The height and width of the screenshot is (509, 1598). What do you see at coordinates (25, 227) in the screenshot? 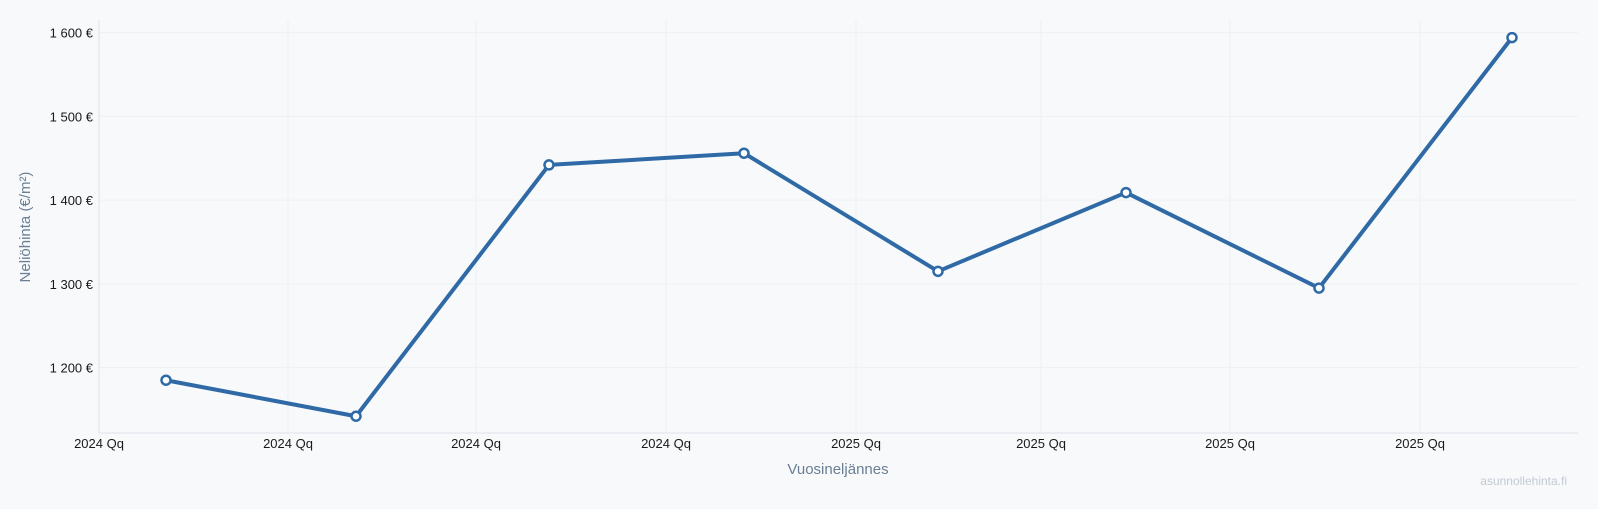
I see `y-axis-title: Neliöhinta (€/m²)` at bounding box center [25, 227].